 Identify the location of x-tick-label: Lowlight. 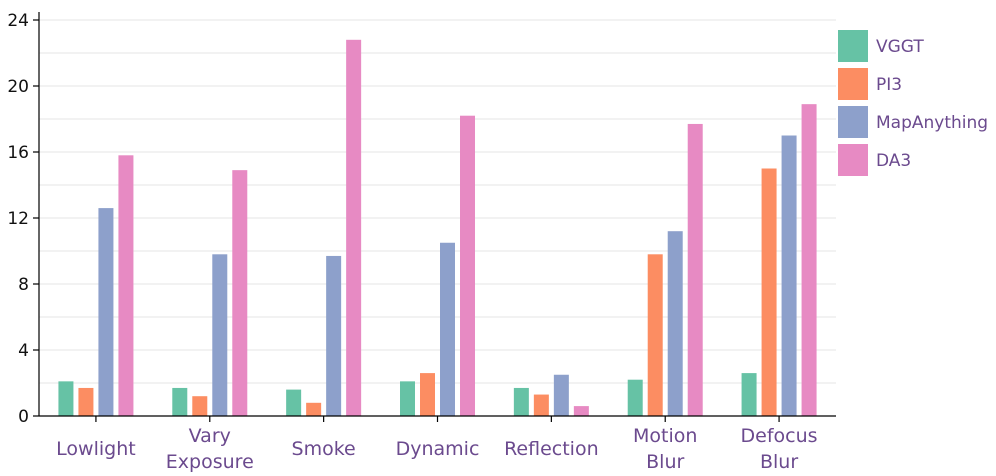
(96, 449).